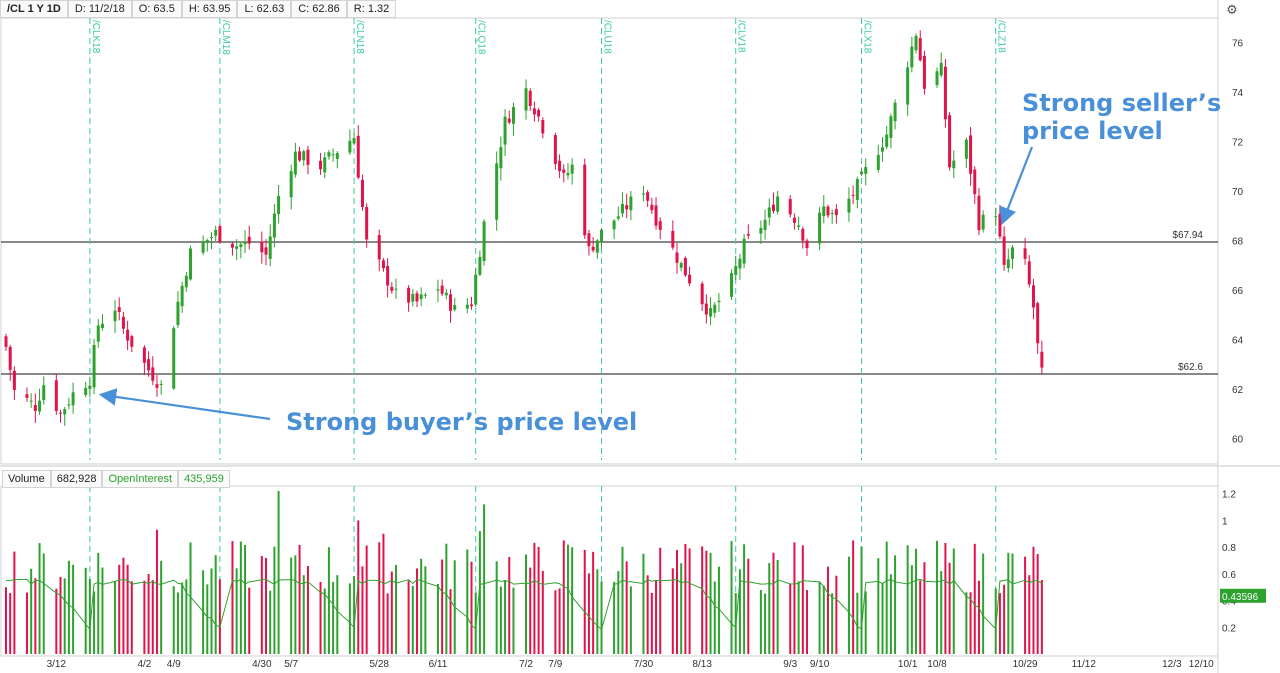 Image resolution: width=1280 pixels, height=673 pixels. Describe the element at coordinates (156, 9) in the screenshot. I see `open-readout: O: 63.5` at that location.